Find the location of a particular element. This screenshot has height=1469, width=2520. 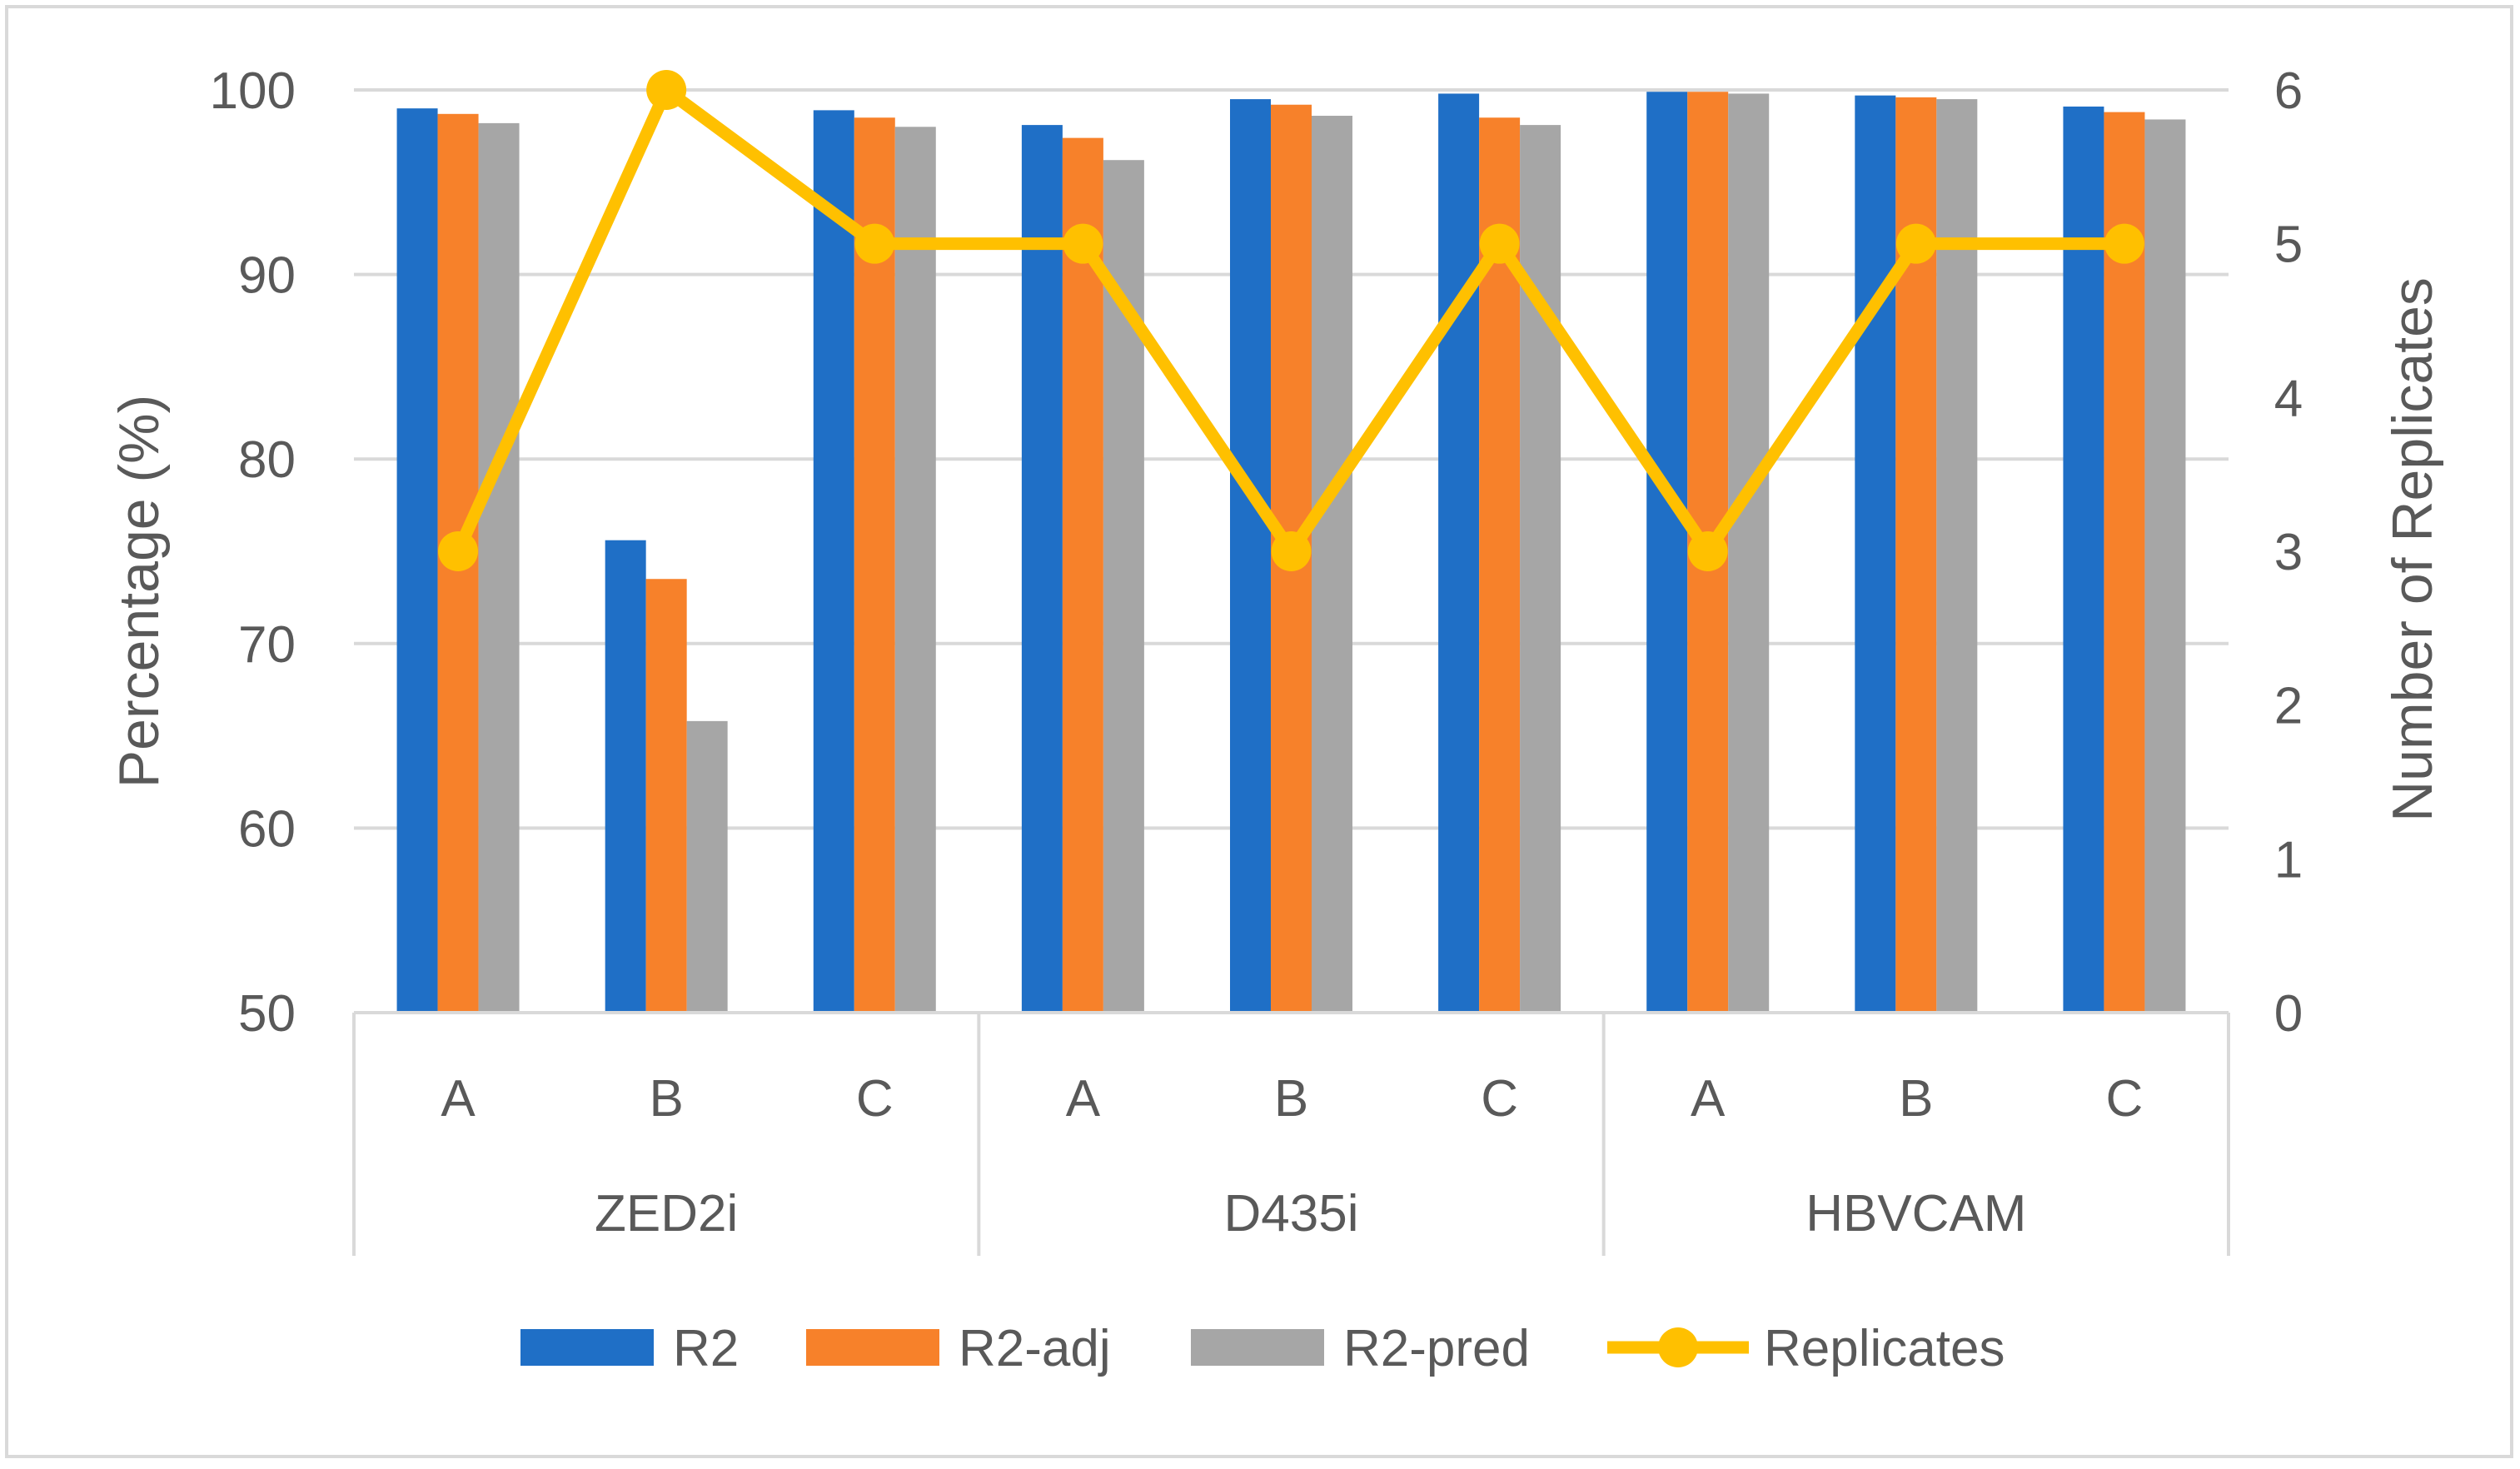

y-tick-label: 80 is located at coordinates (267, 460).